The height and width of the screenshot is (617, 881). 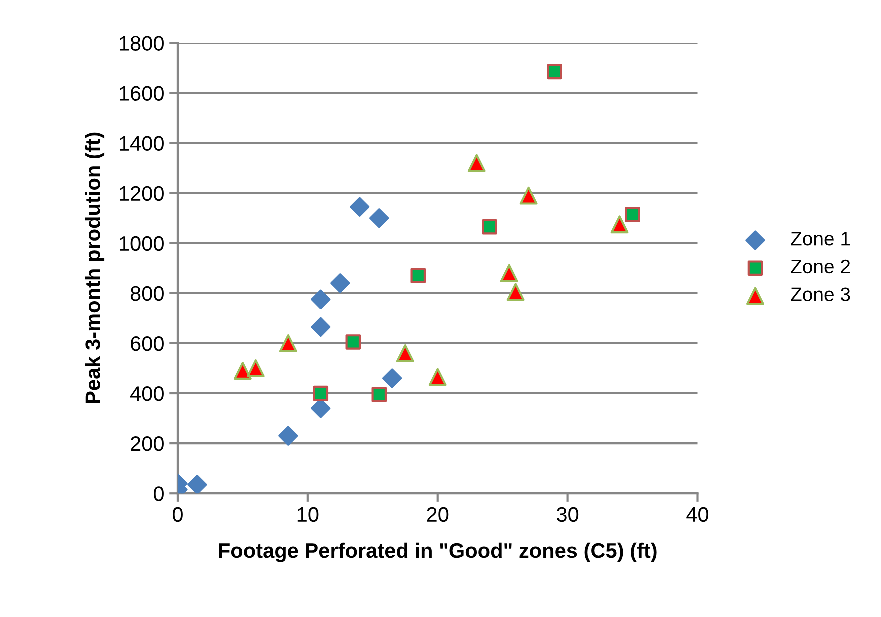 What do you see at coordinates (147, 344) in the screenshot?
I see `y-tick-label: 600` at bounding box center [147, 344].